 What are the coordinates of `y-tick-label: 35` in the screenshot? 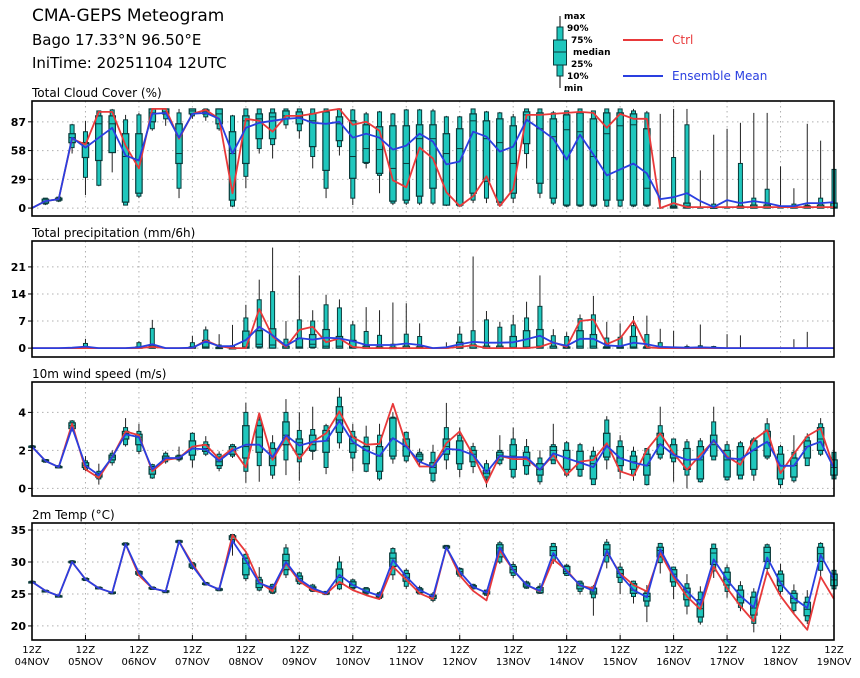 It's located at (18, 530).